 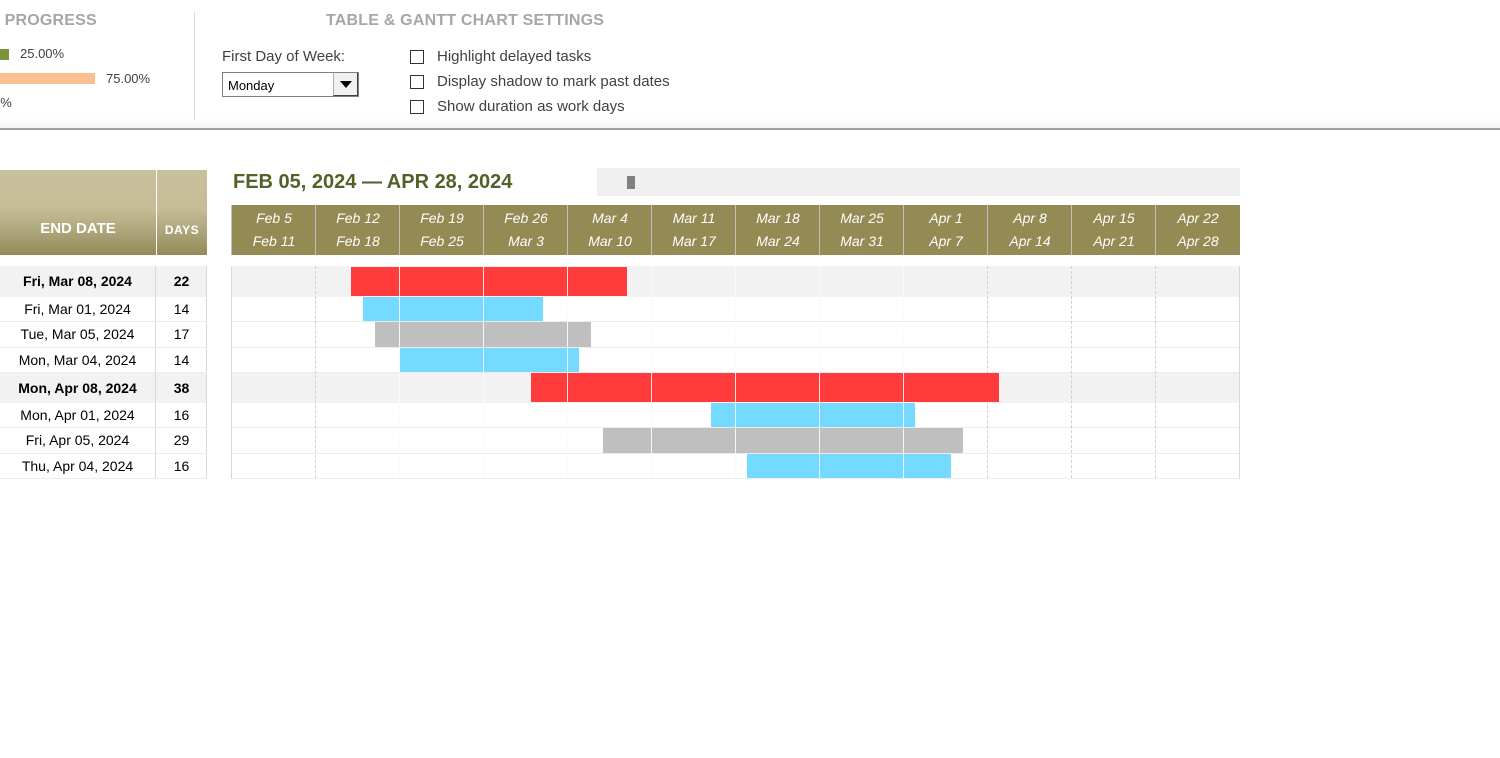 What do you see at coordinates (777, 230) in the screenshot?
I see `week-header: Mar 18 Mar 24` at bounding box center [777, 230].